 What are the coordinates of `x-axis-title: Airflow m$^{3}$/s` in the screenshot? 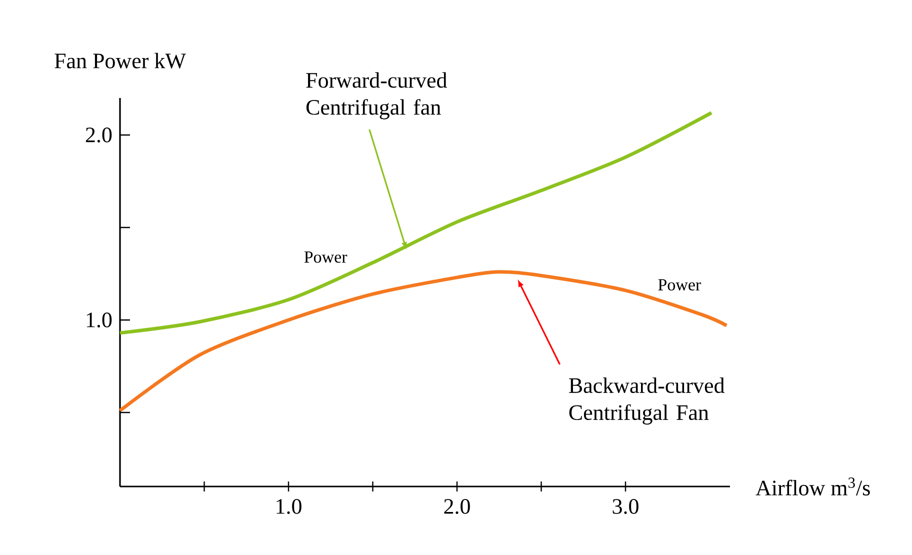 It's located at (813, 487).